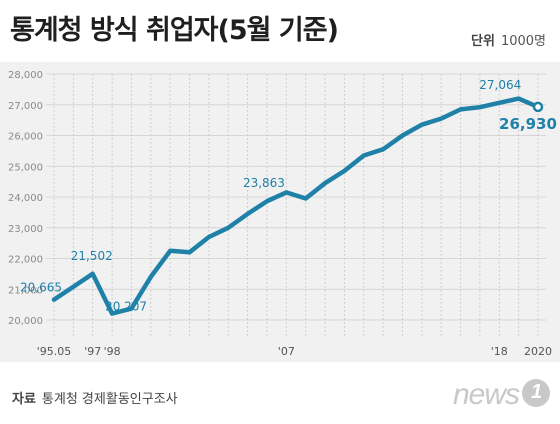 The width and height of the screenshot is (560, 424). I want to click on unit-label: 단위, so click(483, 41).